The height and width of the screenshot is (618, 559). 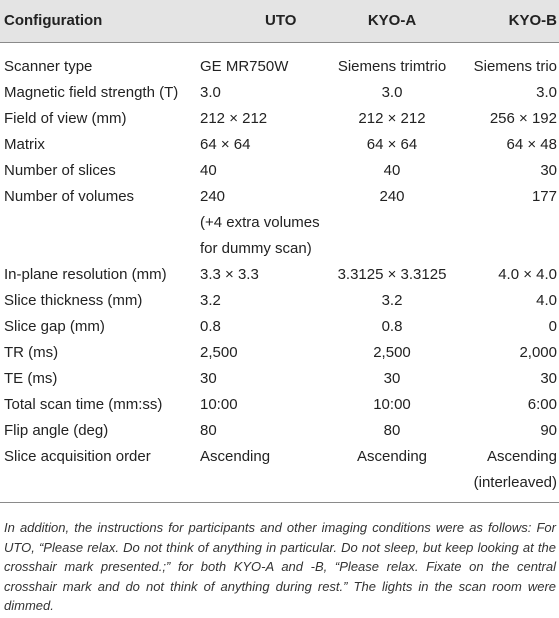 What do you see at coordinates (97, 473) in the screenshot?
I see `row-label: Slice acquisition order` at bounding box center [97, 473].